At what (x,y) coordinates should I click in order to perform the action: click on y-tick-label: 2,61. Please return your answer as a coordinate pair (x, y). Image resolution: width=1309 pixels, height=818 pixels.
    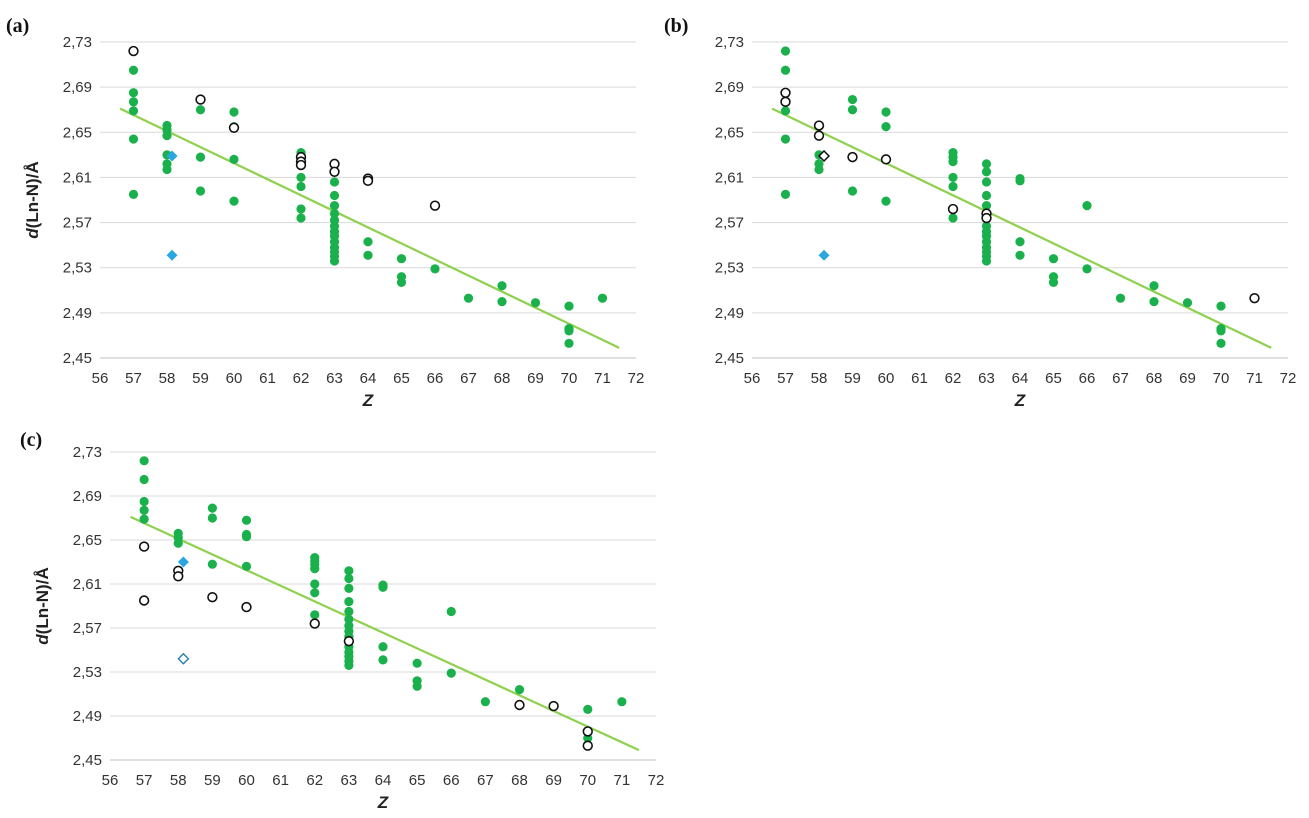
    Looking at the image, I should click on (77, 177).